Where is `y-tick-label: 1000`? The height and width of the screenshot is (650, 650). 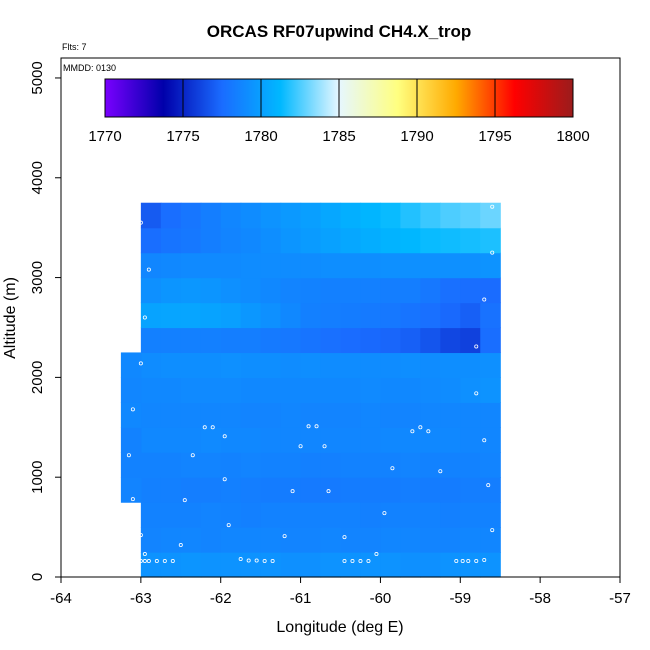
y-tick-label: 1000 is located at coordinates (37, 477).